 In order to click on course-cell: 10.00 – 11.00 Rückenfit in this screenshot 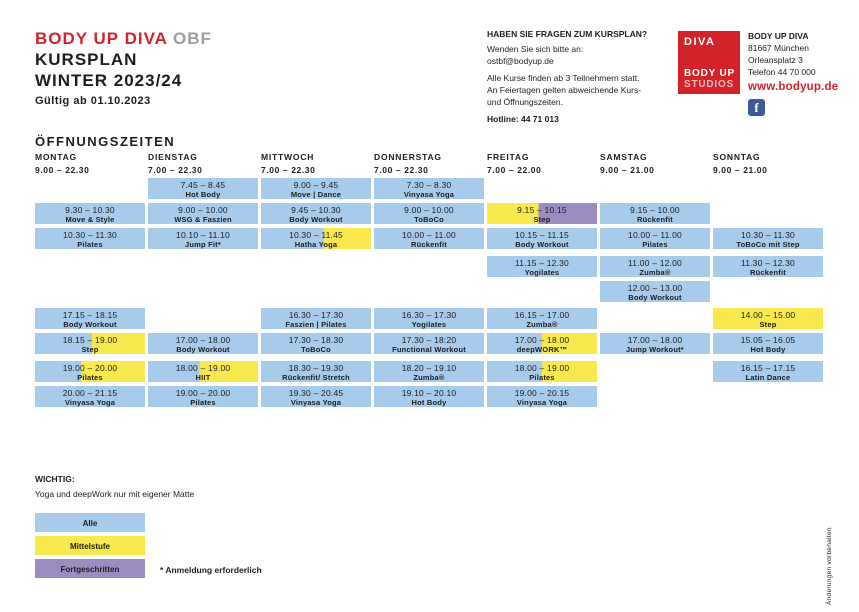, I will do `click(429, 238)`.